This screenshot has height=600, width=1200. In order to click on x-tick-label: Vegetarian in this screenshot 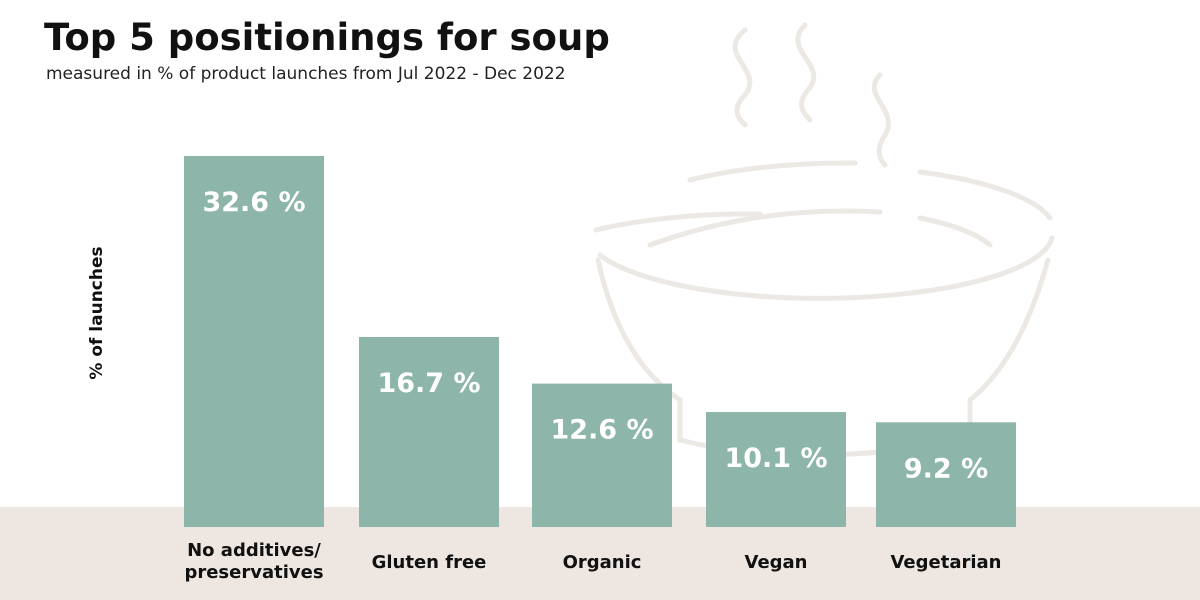, I will do `click(946, 562)`.